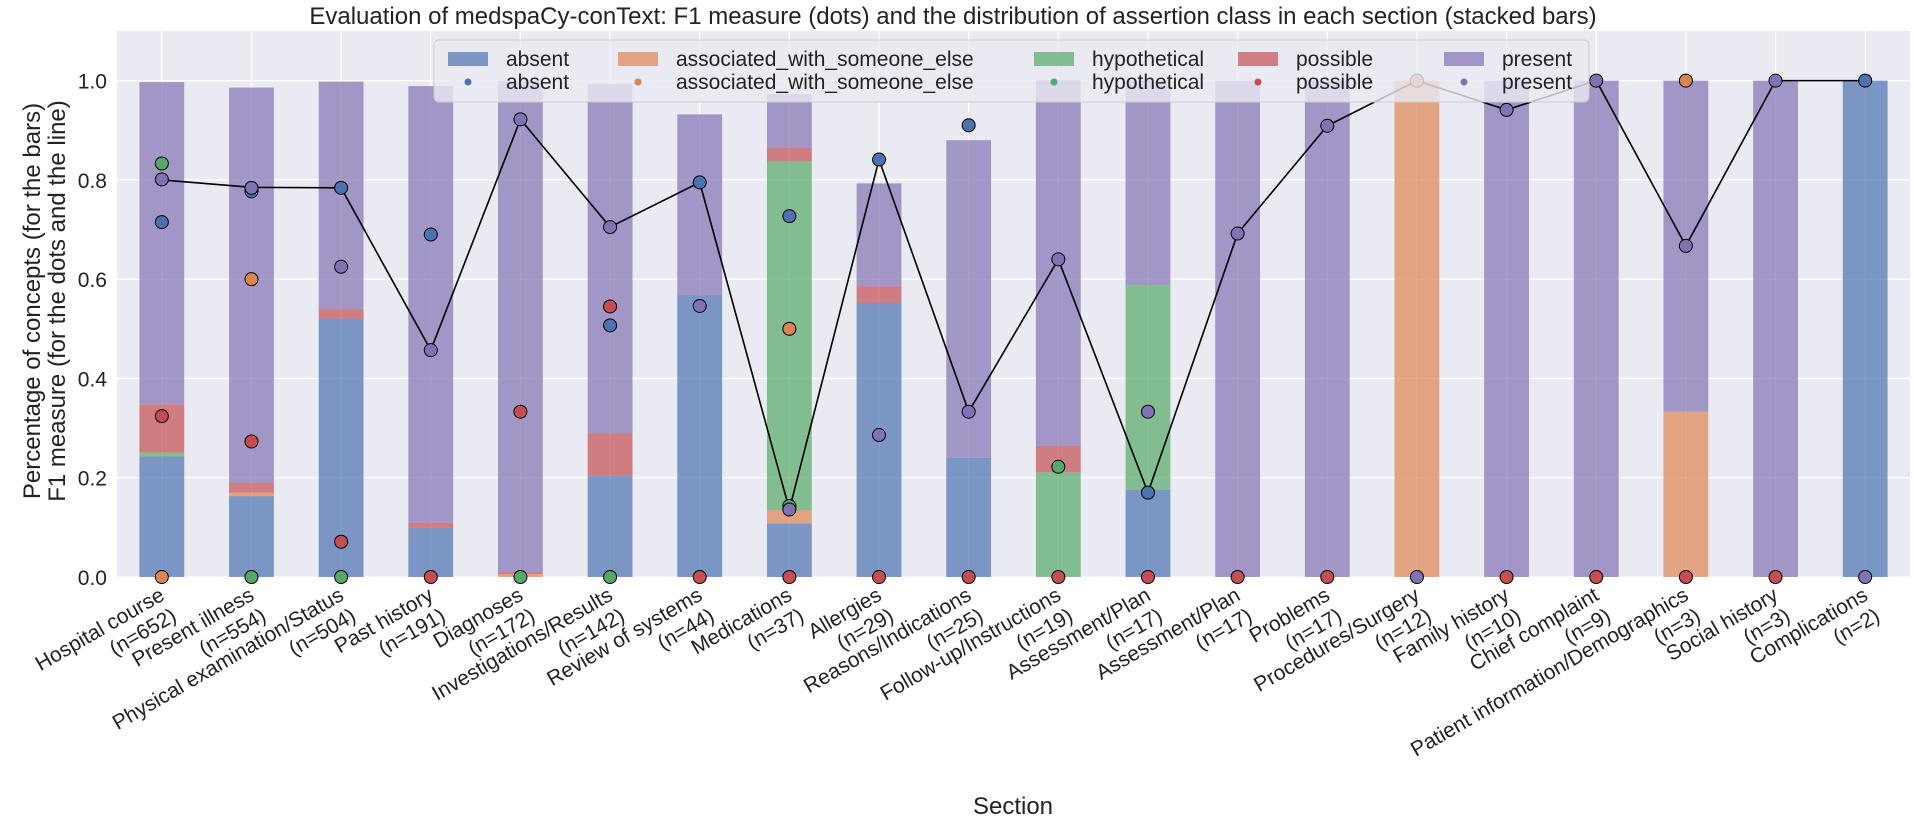 This screenshot has width=1914, height=821. What do you see at coordinates (468, 82) in the screenshot?
I see `legend-marker-absent` at bounding box center [468, 82].